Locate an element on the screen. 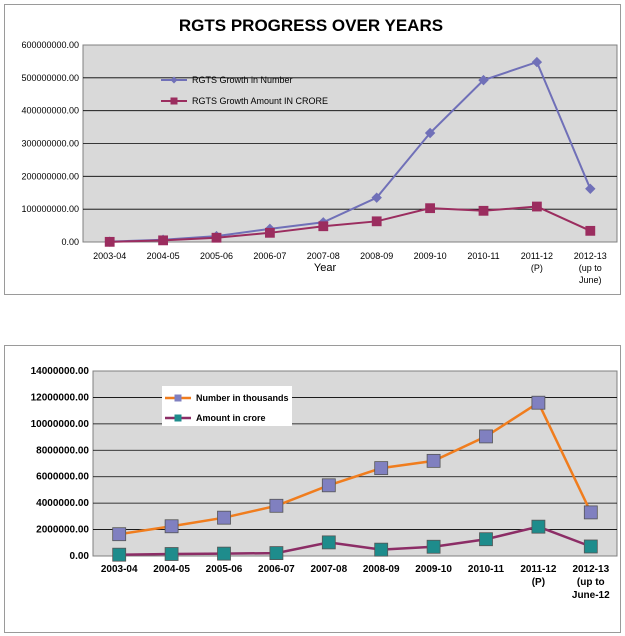 The height and width of the screenshot is (636, 625). y-tick-label: 600000000.00 is located at coordinates (50, 45).